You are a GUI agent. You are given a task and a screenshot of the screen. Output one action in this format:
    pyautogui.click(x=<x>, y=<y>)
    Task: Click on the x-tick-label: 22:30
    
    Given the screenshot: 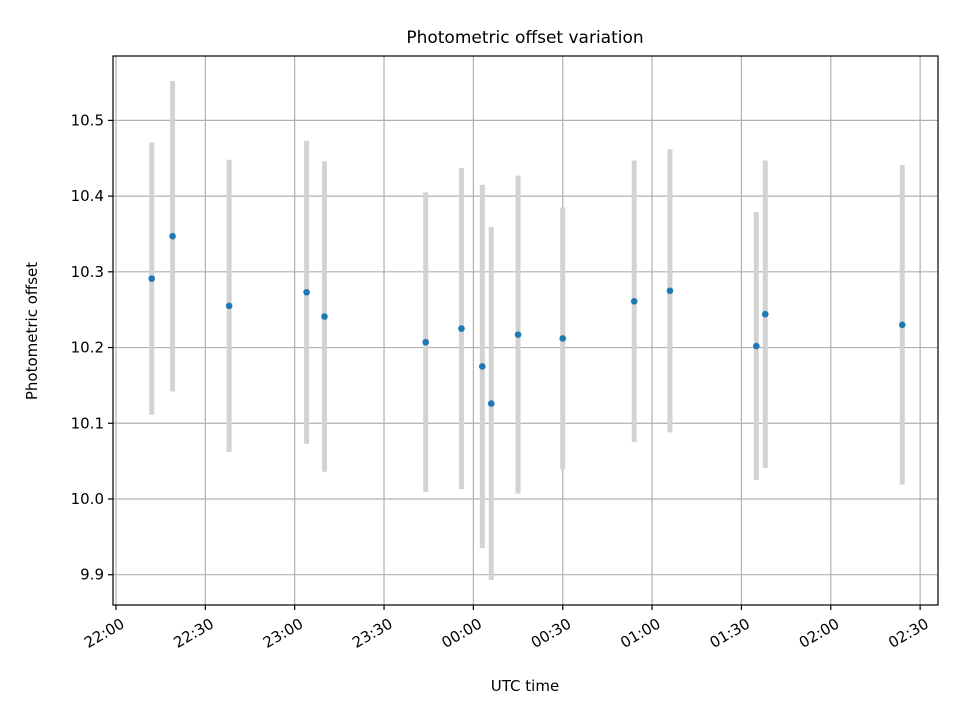 What is the action you would take?
    pyautogui.click(x=193, y=633)
    